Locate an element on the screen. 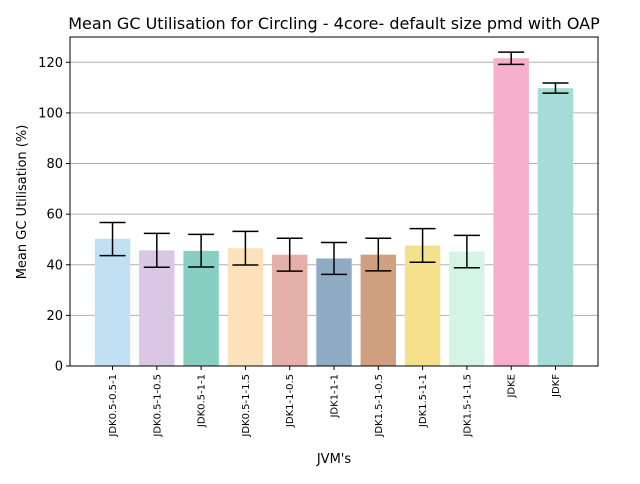 The image size is (640, 484). x-tick-label: JDK1-1-0.5 is located at coordinates (290, 401).